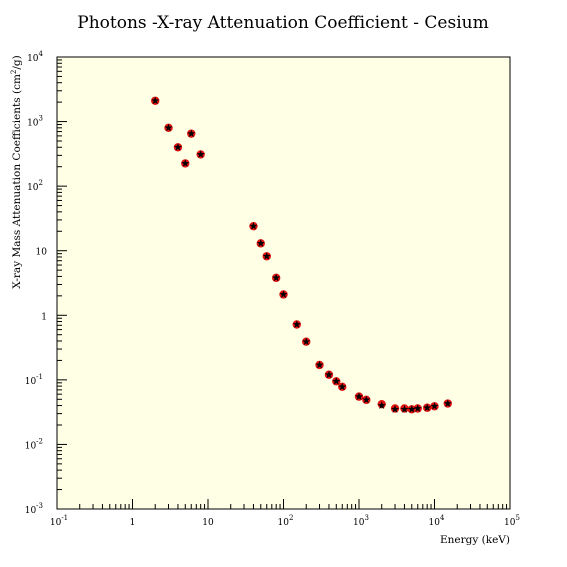 Image resolution: width=567 pixels, height=567 pixels. What do you see at coordinates (35, 57) in the screenshot?
I see `y-tick-label: 10⁴` at bounding box center [35, 57].